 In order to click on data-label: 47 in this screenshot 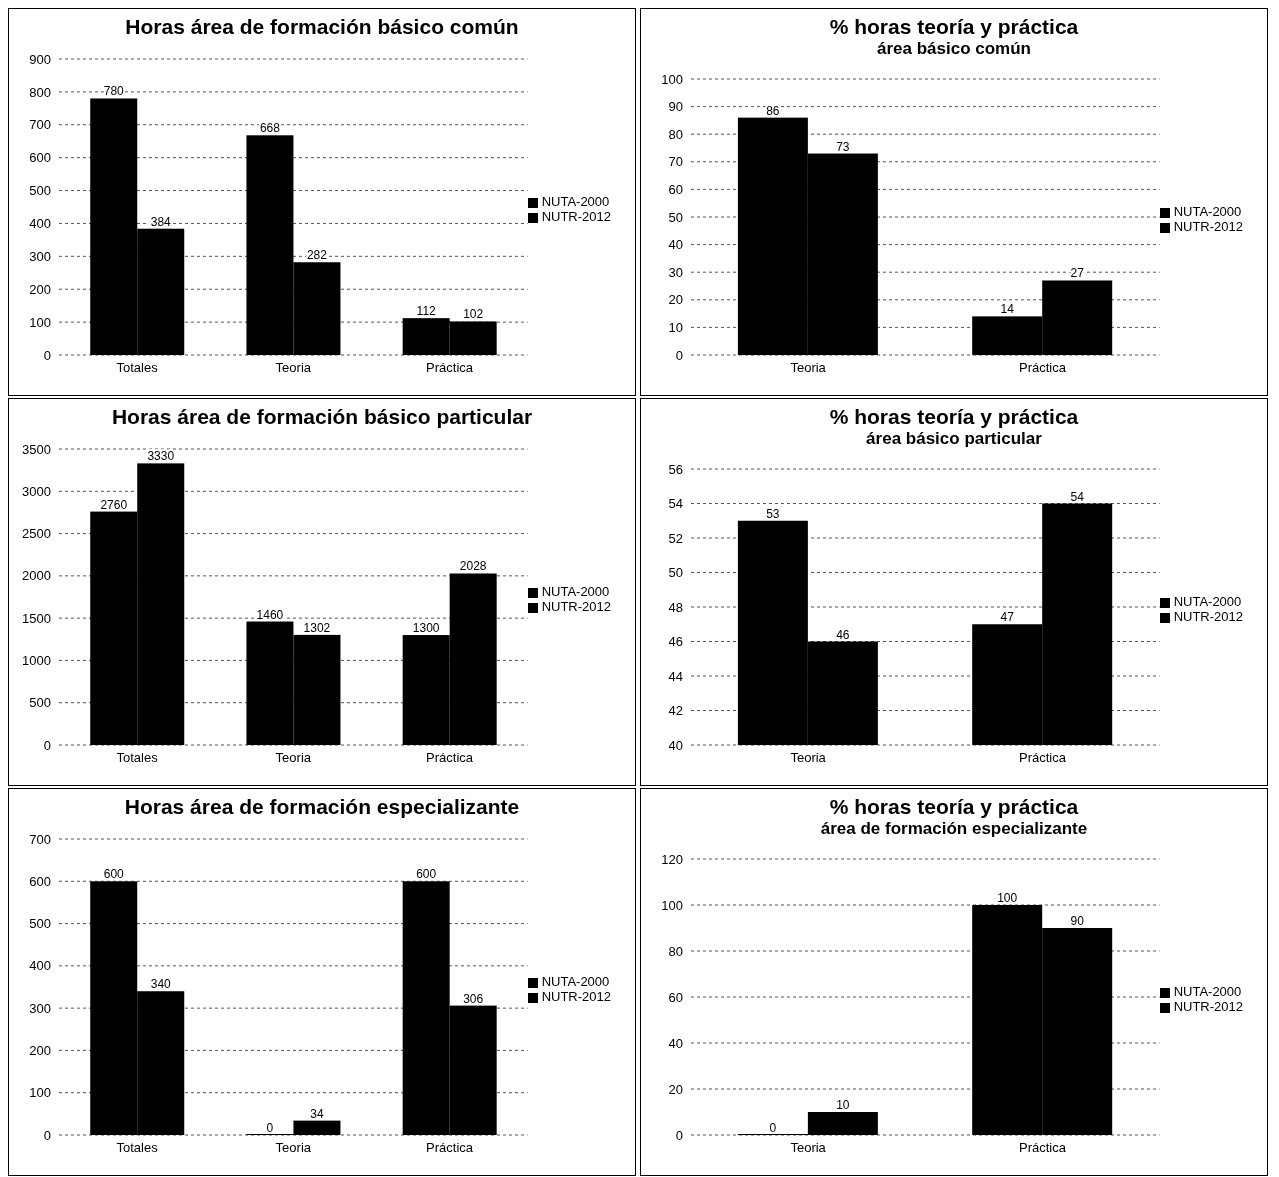, I will do `click(1007, 617)`.